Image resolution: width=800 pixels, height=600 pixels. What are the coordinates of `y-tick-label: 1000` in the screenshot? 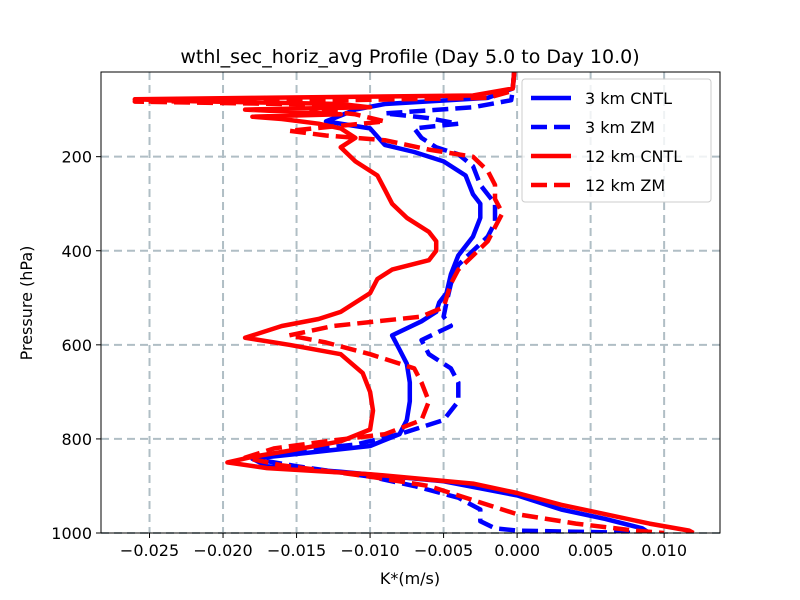 It's located at (71, 533).